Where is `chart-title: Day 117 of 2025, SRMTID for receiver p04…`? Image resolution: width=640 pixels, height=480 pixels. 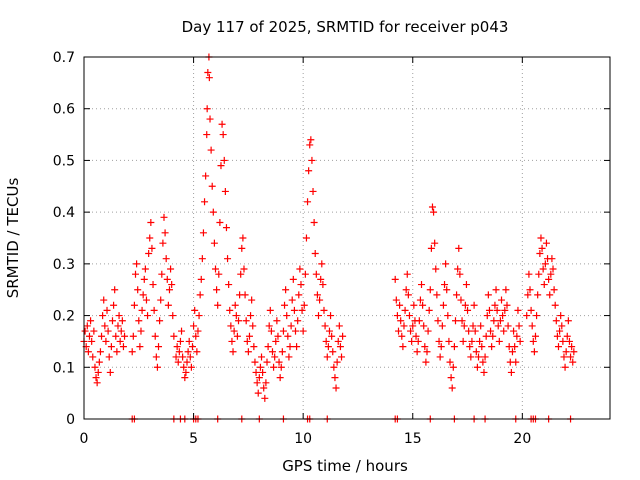
chart-title: Day 117 of 2025, SRMTID for receiver p04… is located at coordinates (345, 27).